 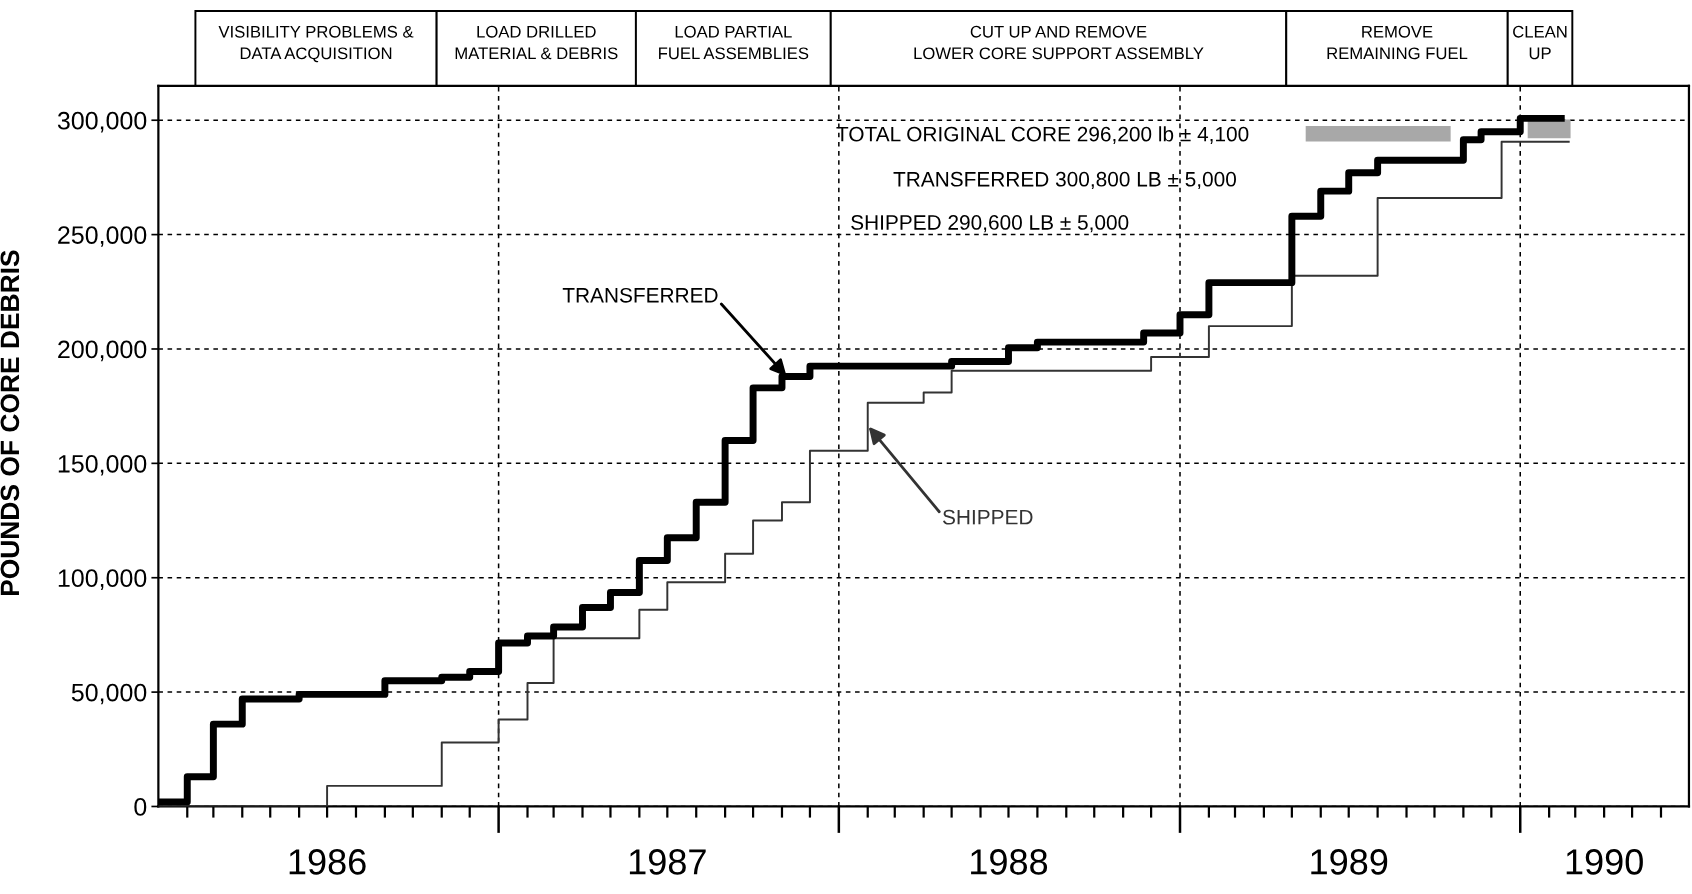 I want to click on text: TRANSFERRED, so click(x=640, y=295).